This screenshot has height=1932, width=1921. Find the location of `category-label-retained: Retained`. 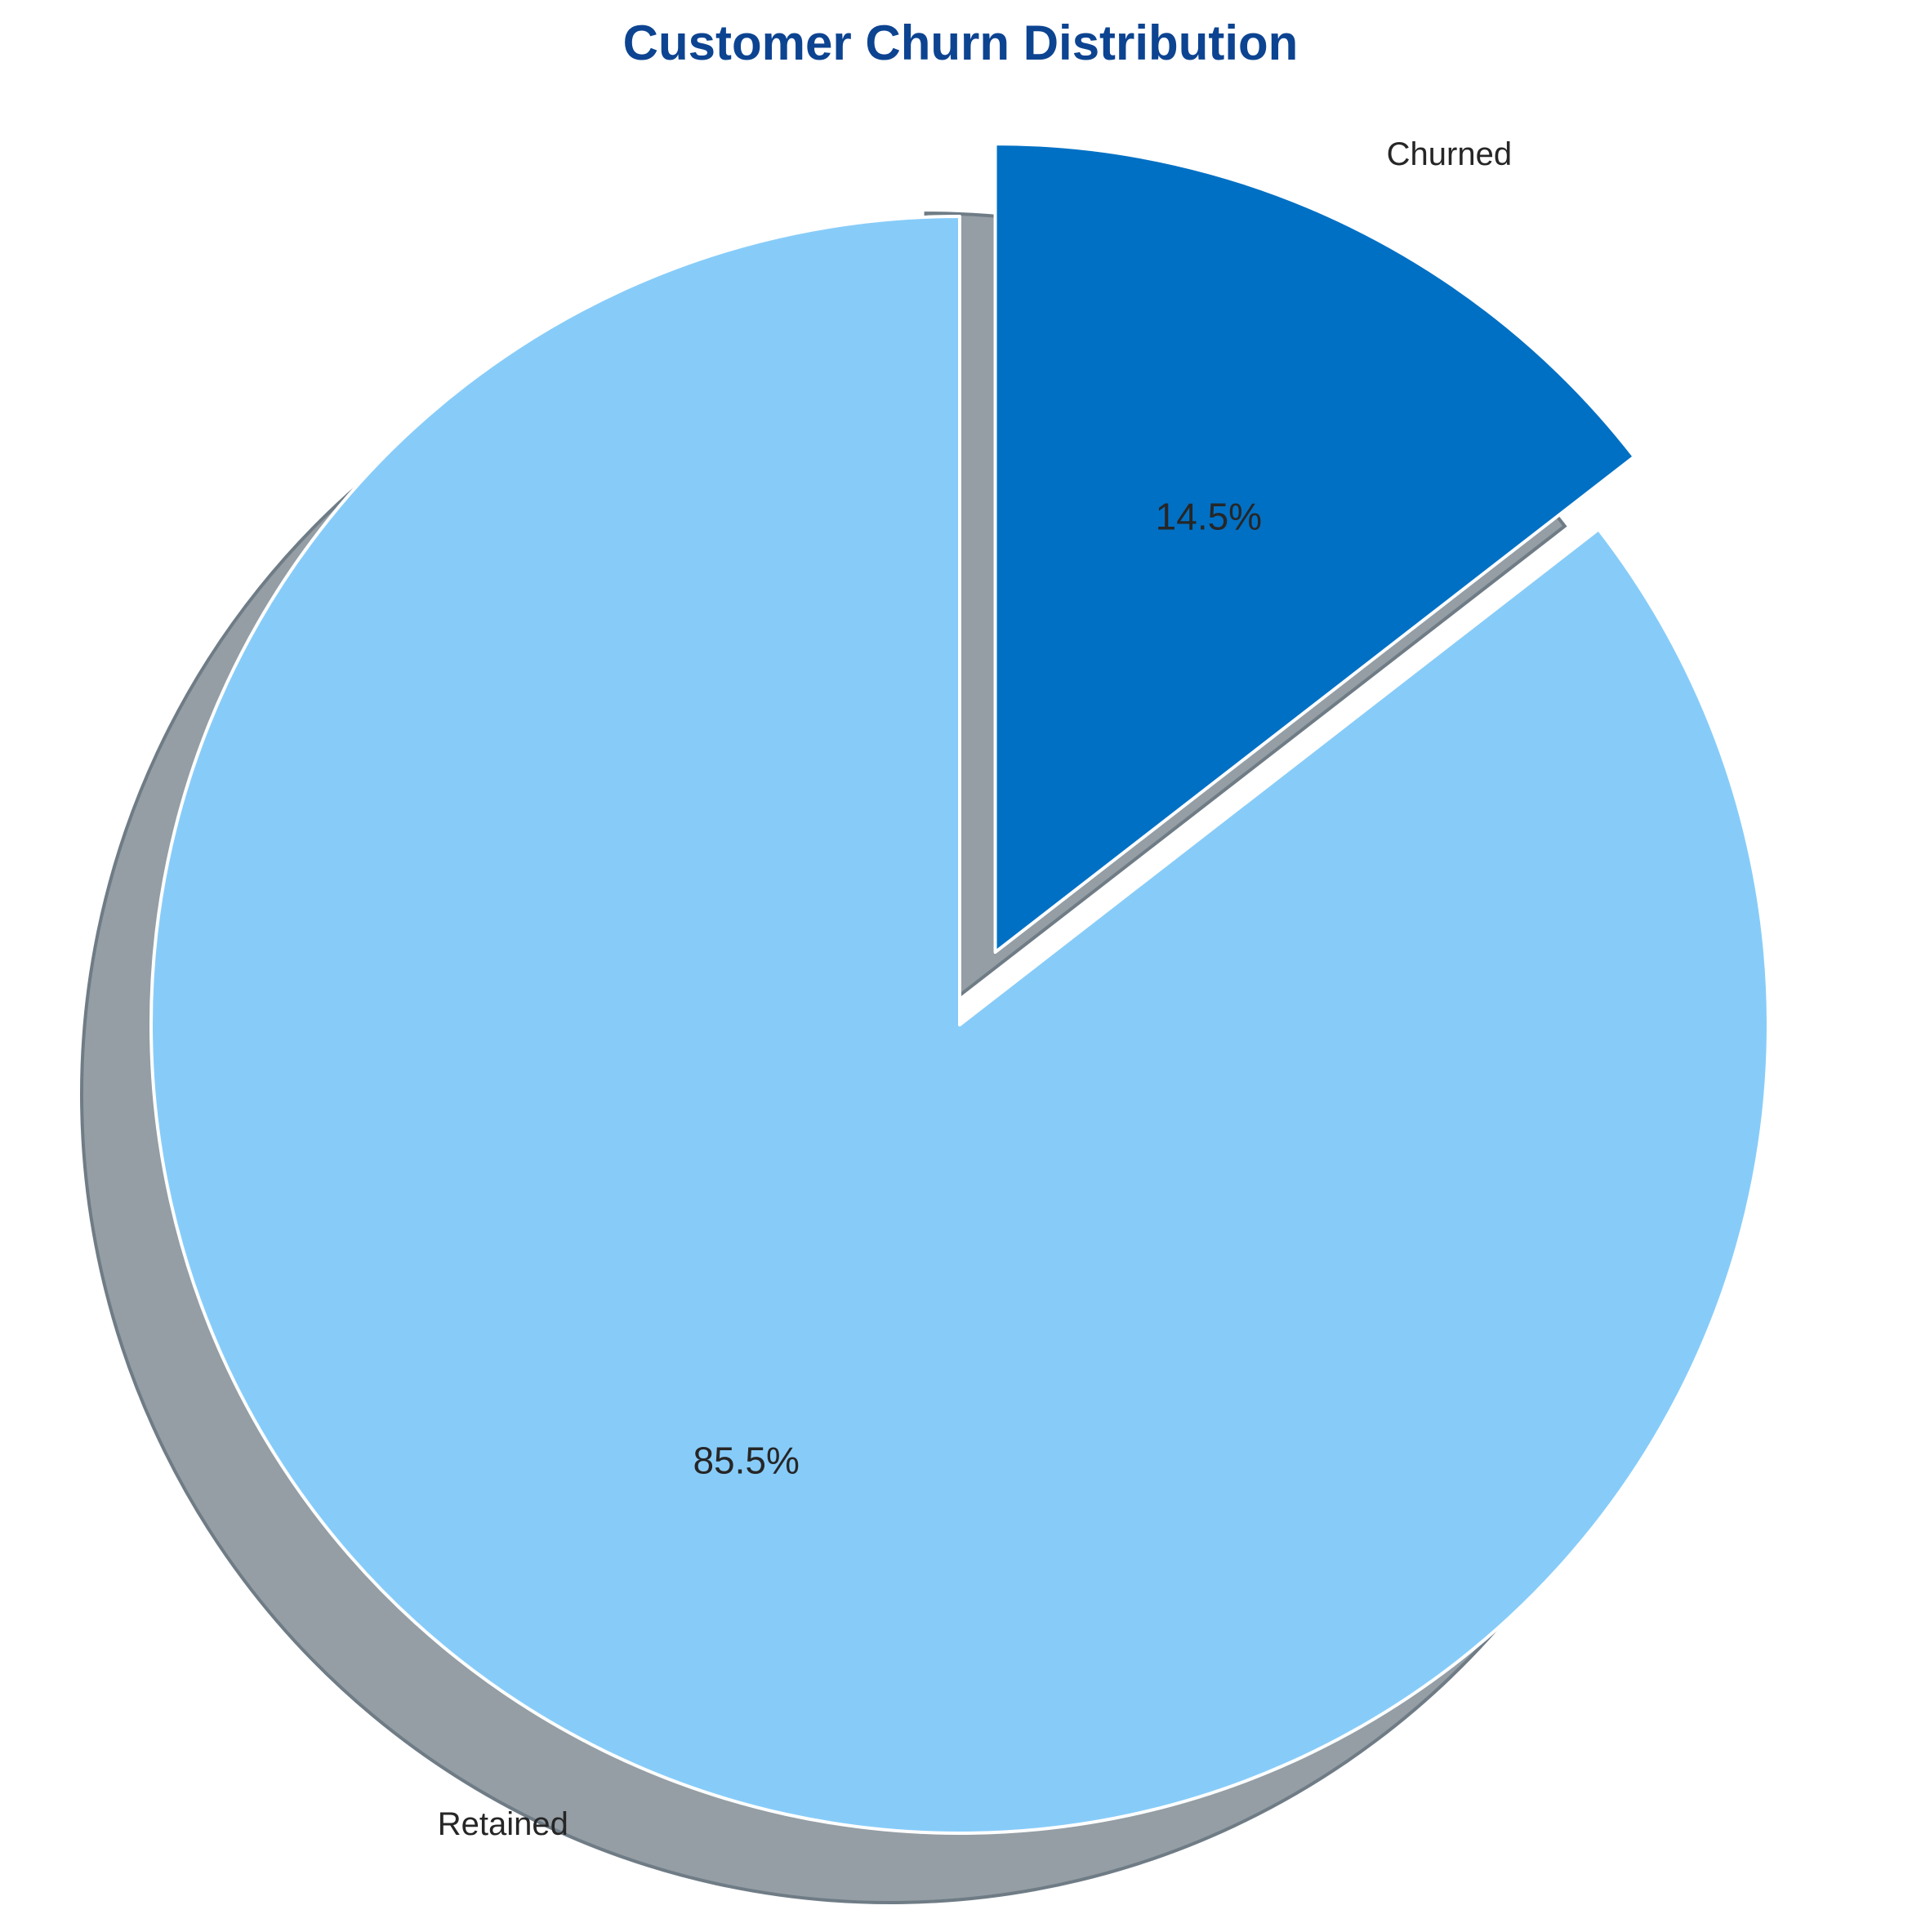

category-label-retained: Retained is located at coordinates (503, 1824).